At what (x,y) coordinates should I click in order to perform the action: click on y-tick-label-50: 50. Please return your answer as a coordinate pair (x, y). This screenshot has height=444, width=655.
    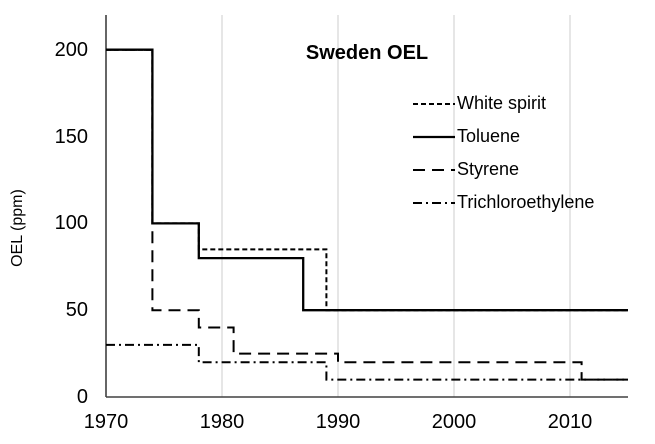
    Looking at the image, I should click on (76, 310).